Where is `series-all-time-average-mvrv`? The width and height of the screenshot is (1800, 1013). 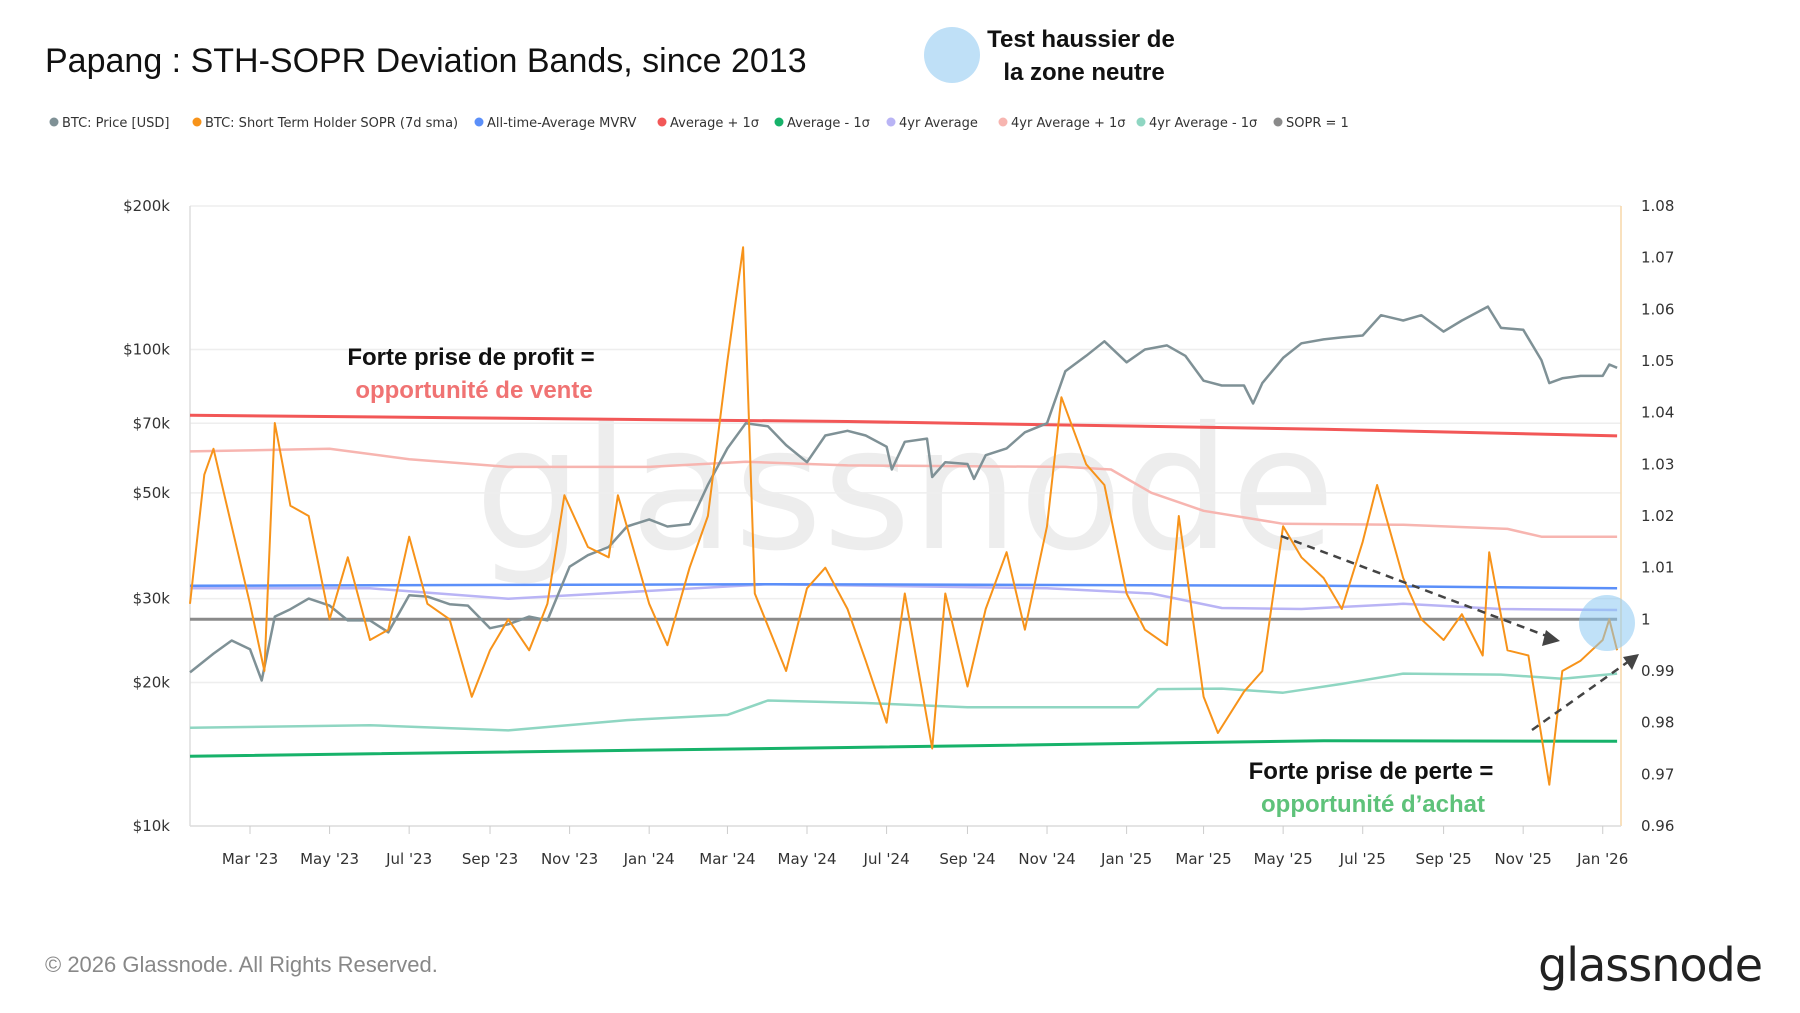
series-all-time-average-mvrv is located at coordinates (903, 586).